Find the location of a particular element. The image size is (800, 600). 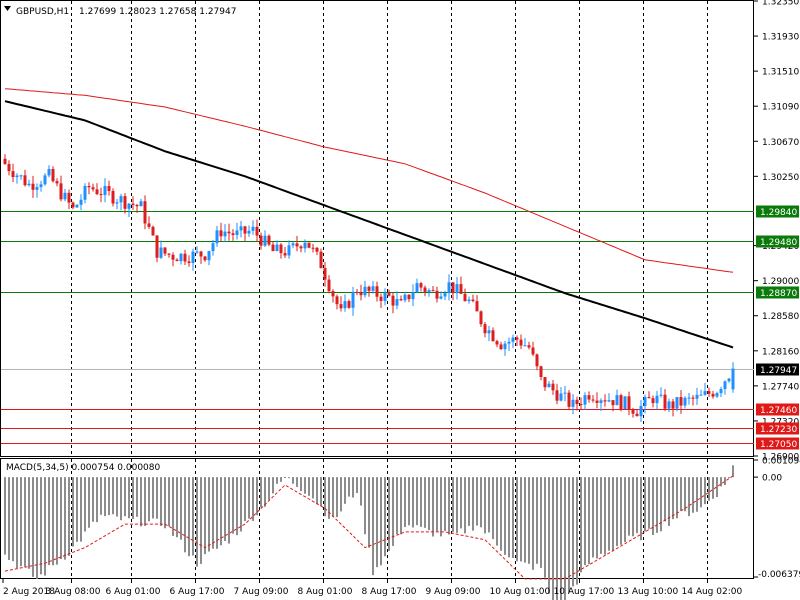

resistance-level-tag is located at coordinates (777, 211).